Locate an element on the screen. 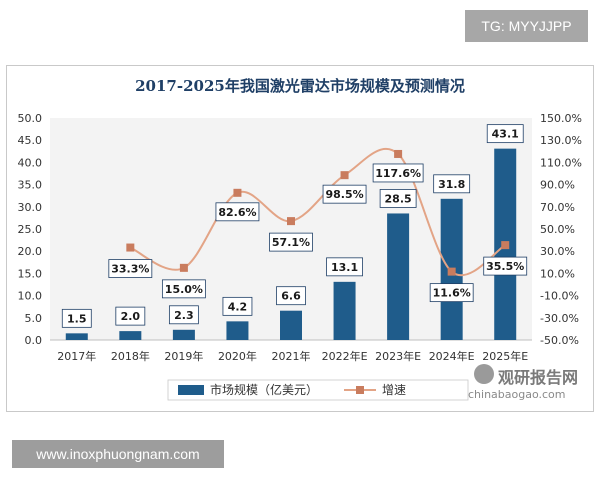 Image resolution: width=600 pixels, height=480 pixels. y-right-tick-label: -10.0% is located at coordinates (559, 296).